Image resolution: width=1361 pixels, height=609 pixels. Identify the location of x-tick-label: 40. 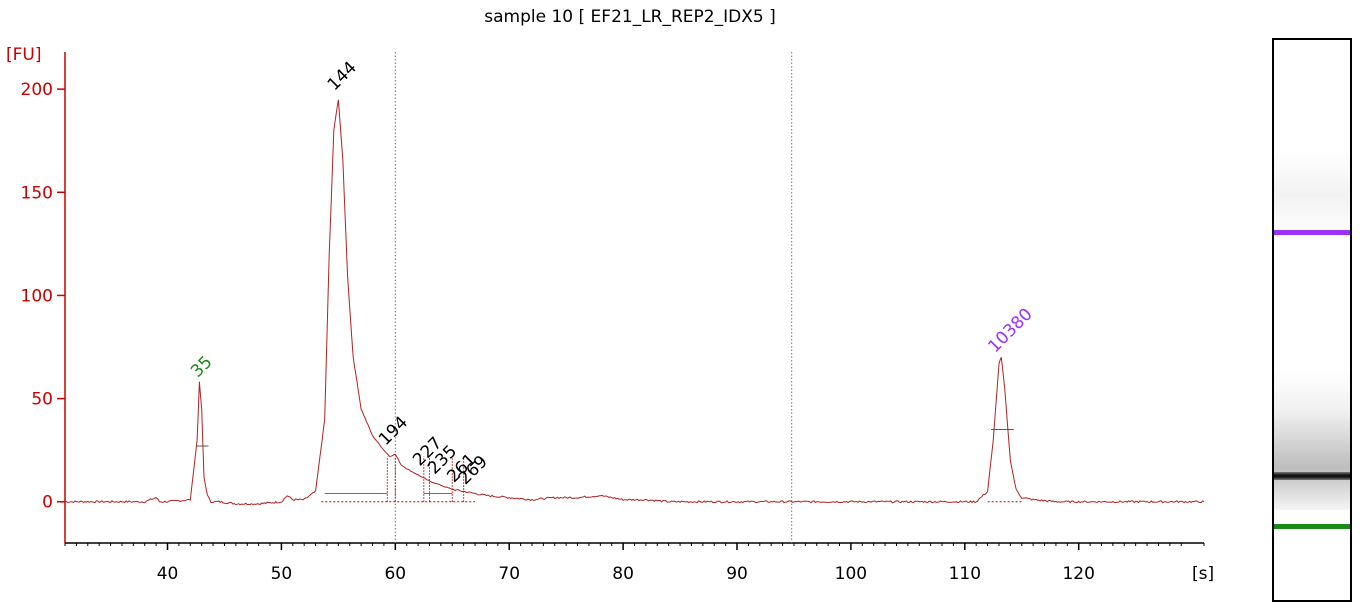
(168, 574).